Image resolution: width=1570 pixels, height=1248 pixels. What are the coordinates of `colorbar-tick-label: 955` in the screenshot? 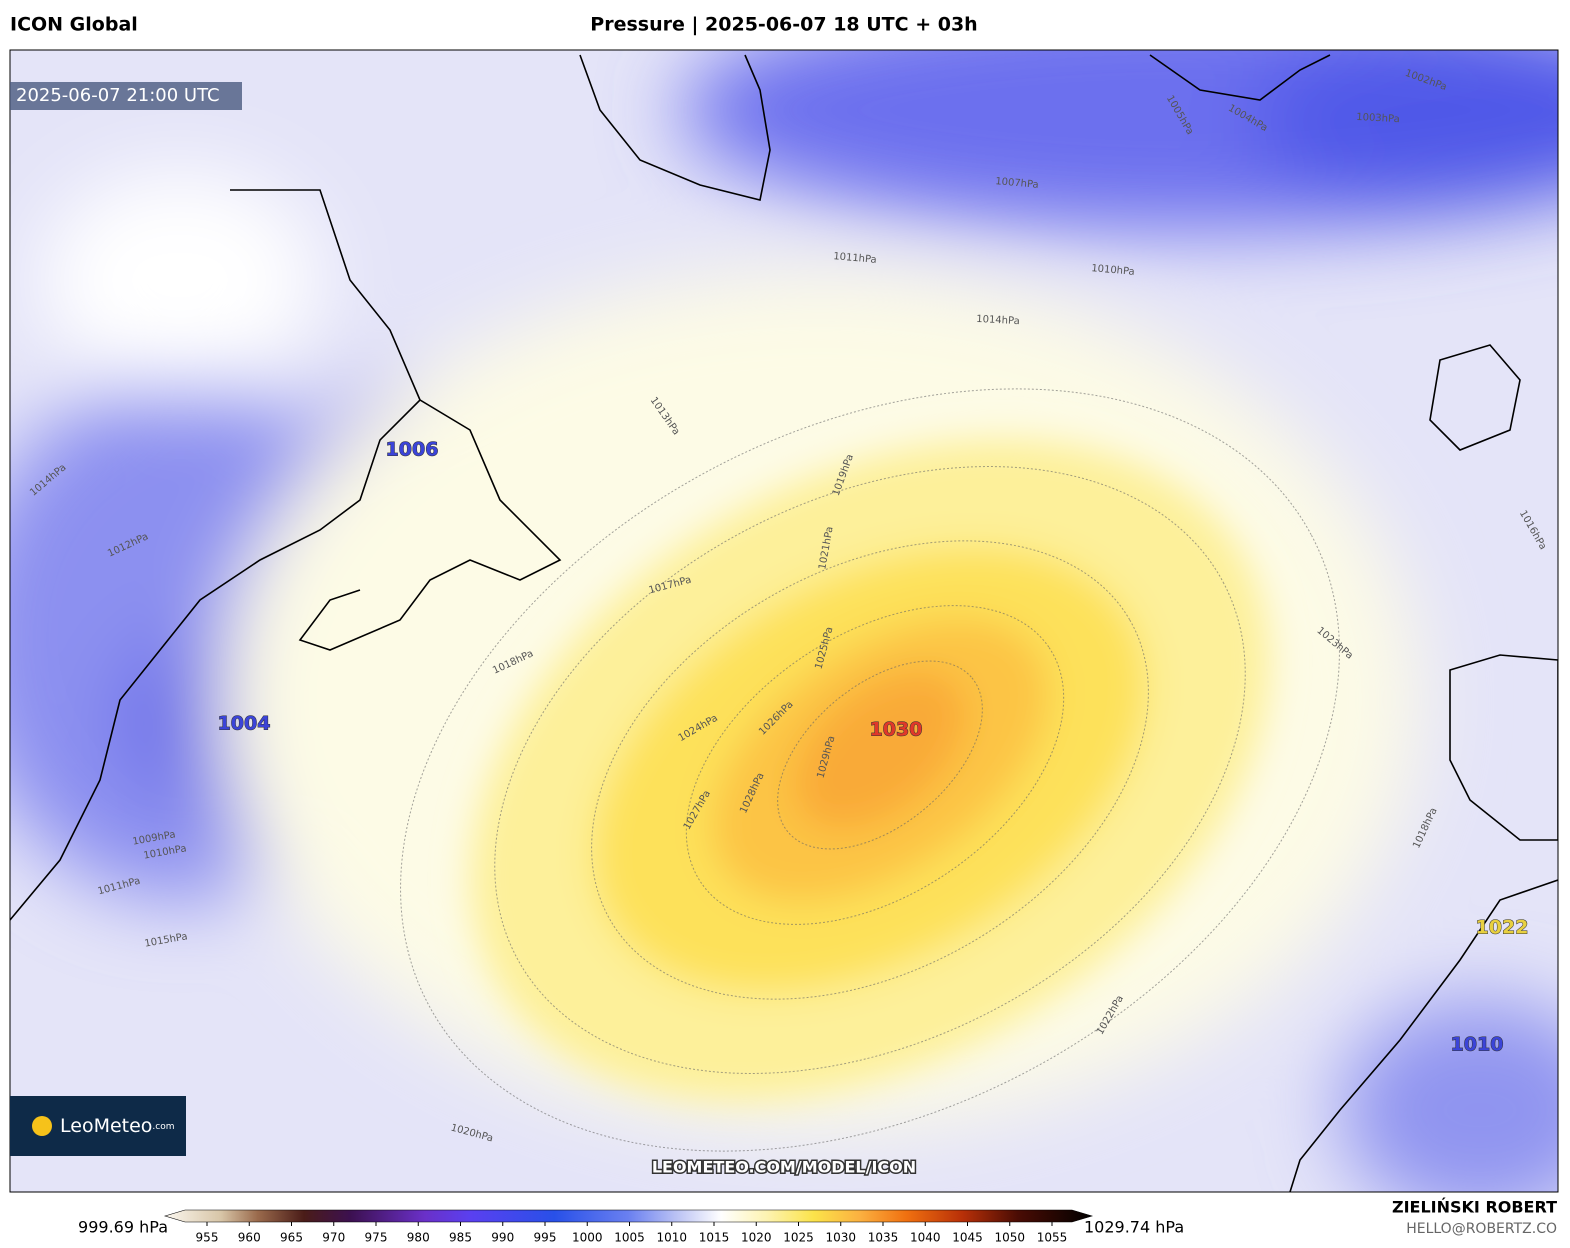 It's located at (207, 1238).